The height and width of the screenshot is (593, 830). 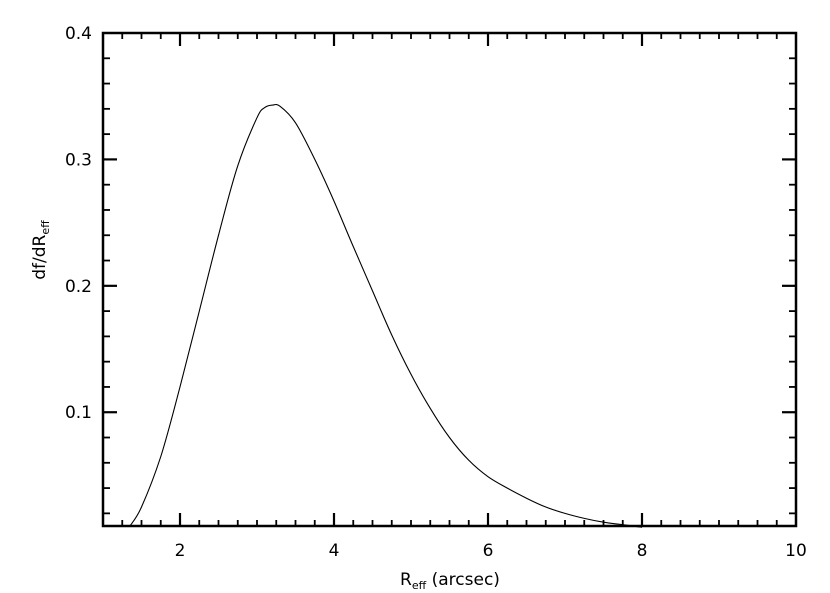 What do you see at coordinates (180, 551) in the screenshot?
I see `x-tick-label: 2` at bounding box center [180, 551].